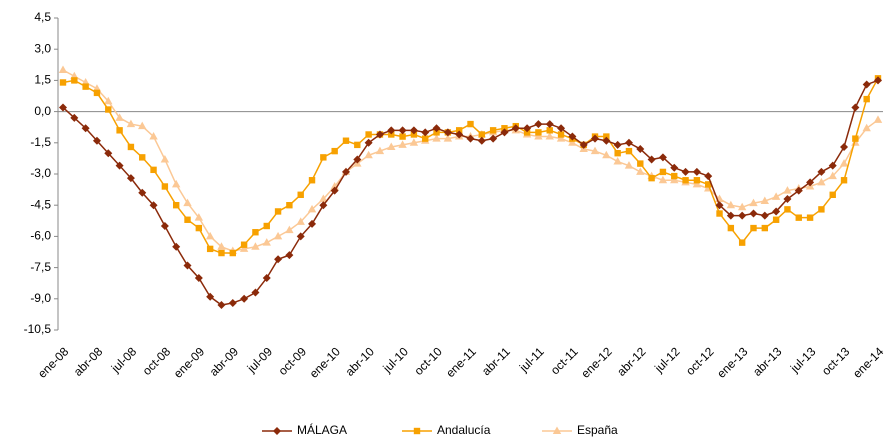 This screenshot has height=438, width=885. What do you see at coordinates (867, 362) in the screenshot?
I see `x-tick-label: ene-14` at bounding box center [867, 362].